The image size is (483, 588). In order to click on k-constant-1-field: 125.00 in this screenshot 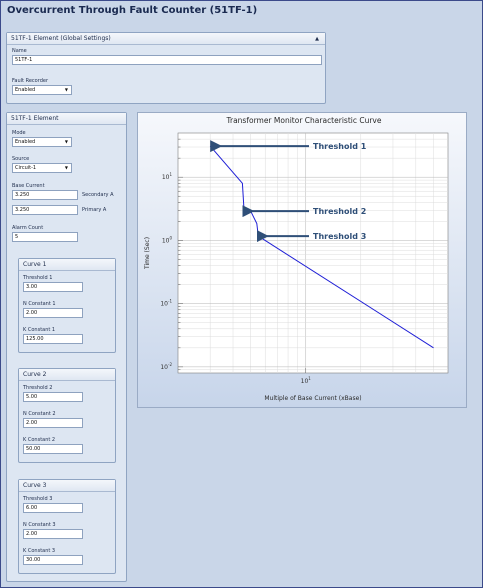, I will do `click(53, 339)`.